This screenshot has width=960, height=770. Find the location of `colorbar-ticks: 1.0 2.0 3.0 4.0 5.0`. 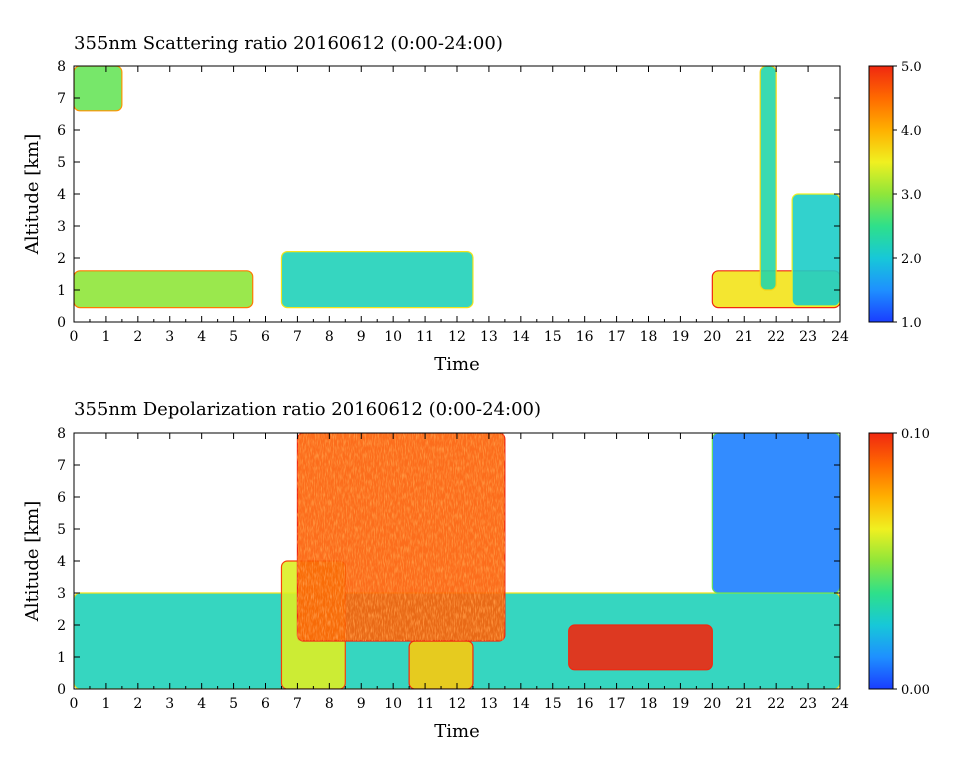

colorbar-ticks: 1.0 2.0 3.0 4.0 5.0 is located at coordinates (907, 195).